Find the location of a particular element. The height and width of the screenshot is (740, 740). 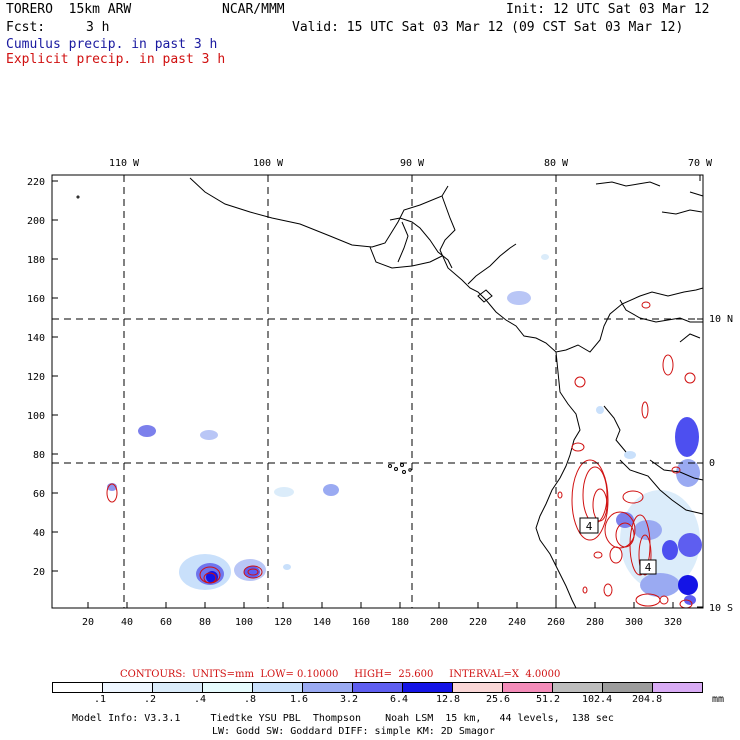

bottom-x-label: 300 is located at coordinates (634, 622).